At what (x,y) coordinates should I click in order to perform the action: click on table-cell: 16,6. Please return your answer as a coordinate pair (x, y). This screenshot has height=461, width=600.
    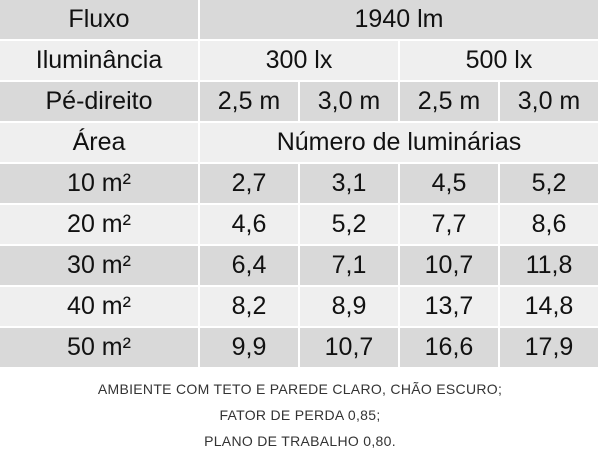
    Looking at the image, I should click on (449, 347).